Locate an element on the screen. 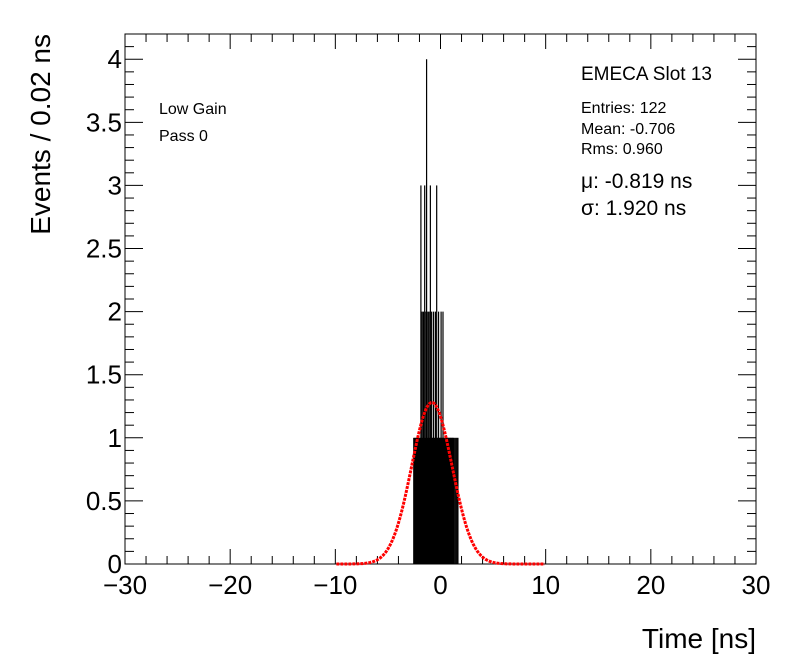  y-tick-label: 1 is located at coordinates (115, 438).